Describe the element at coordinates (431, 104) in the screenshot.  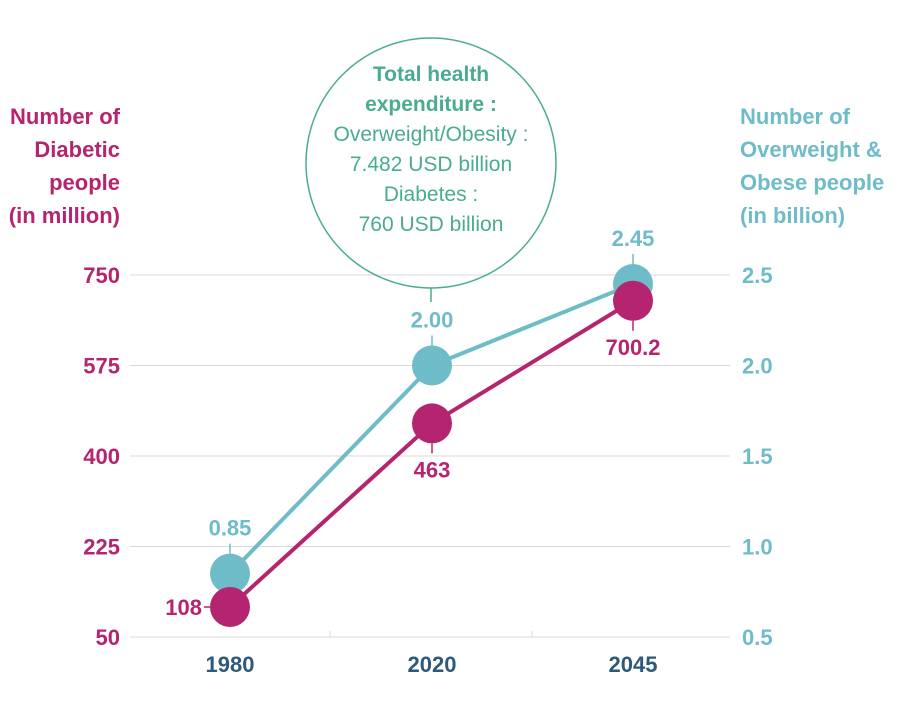
I see `callout-heading-line: expenditure :` at that location.